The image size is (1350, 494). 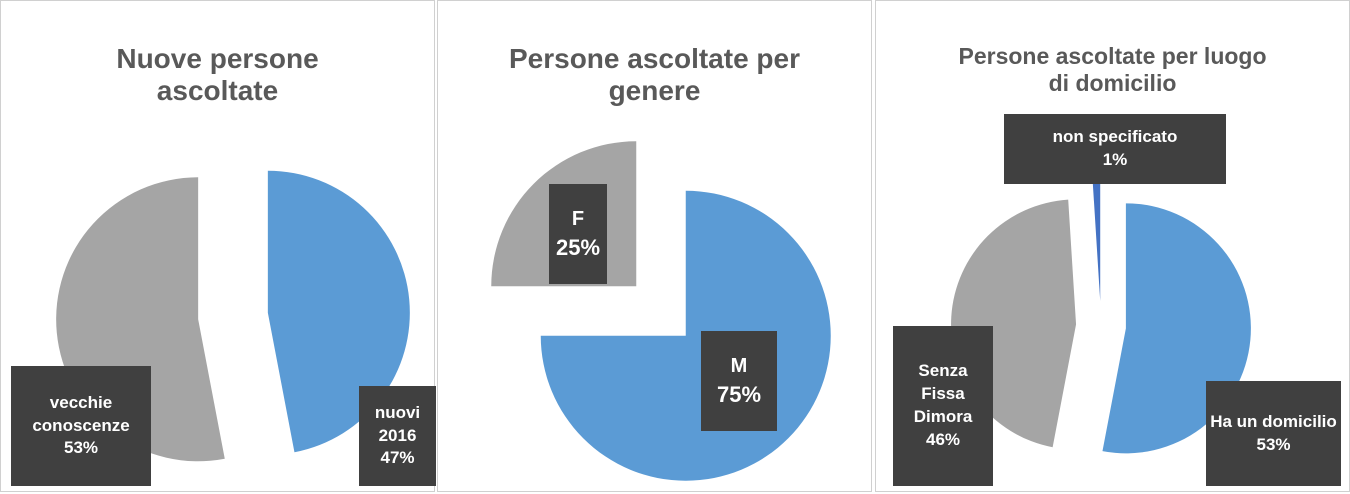 What do you see at coordinates (1273, 421) in the screenshot?
I see `category-label: Ha un domicilio` at bounding box center [1273, 421].